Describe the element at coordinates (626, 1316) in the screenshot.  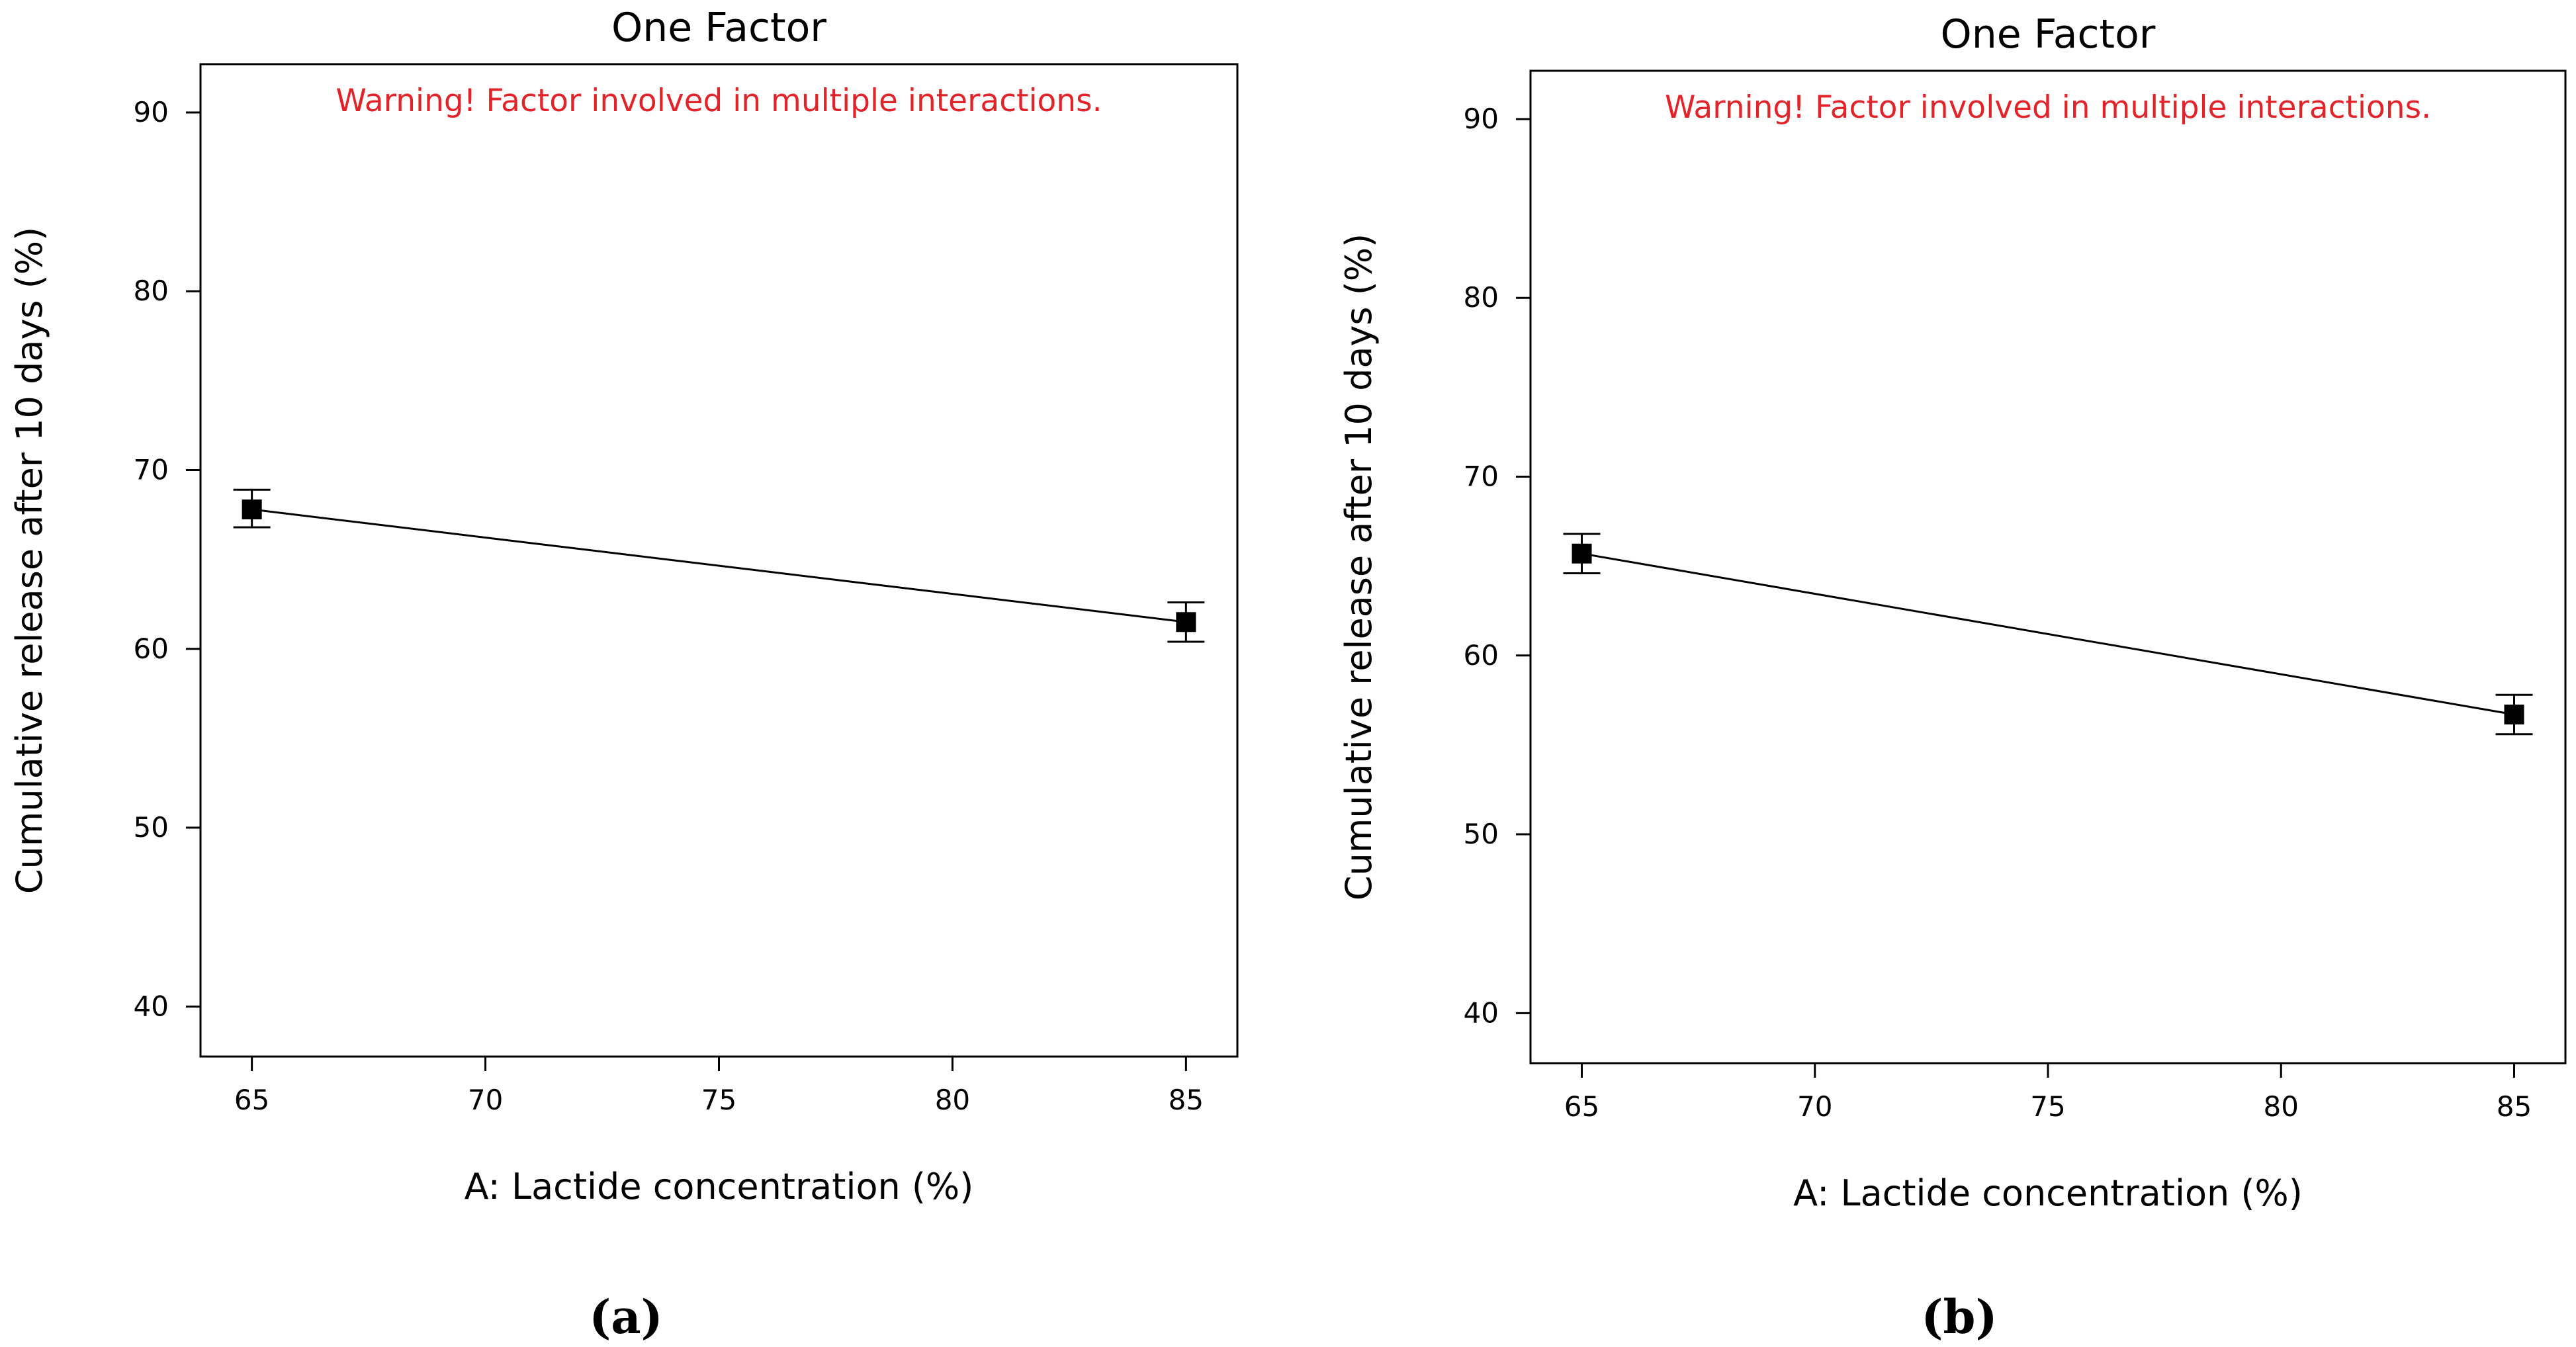
I see `panel-label: (a)` at that location.